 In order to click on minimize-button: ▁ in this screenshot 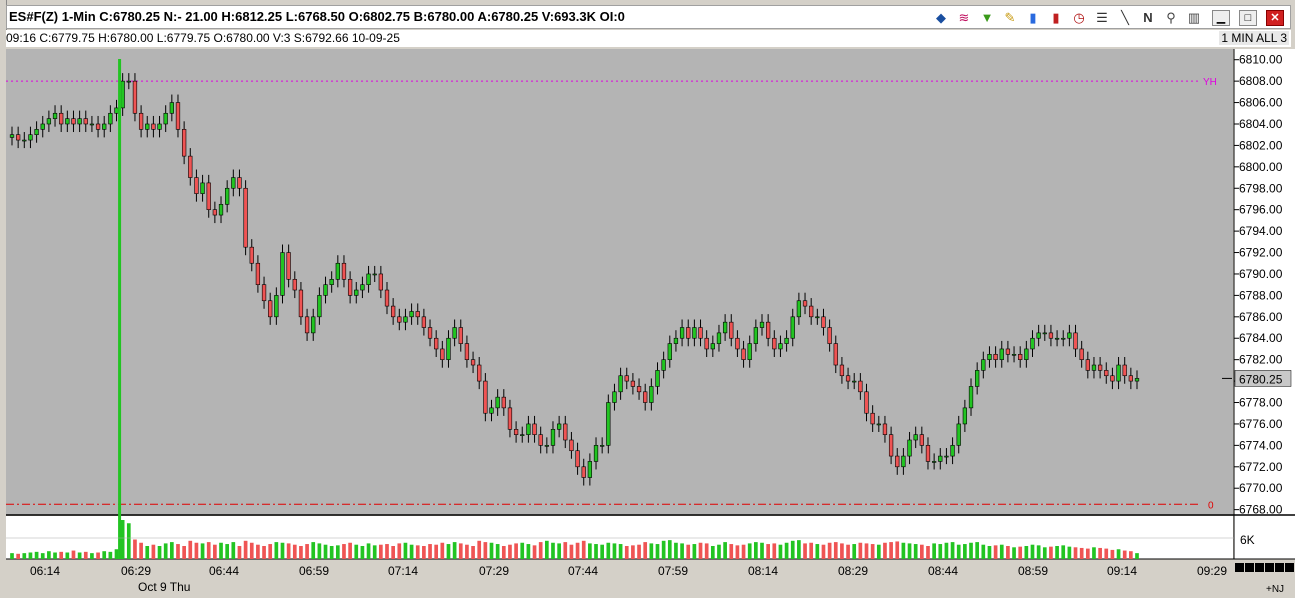, I will do `click(1221, 18)`.